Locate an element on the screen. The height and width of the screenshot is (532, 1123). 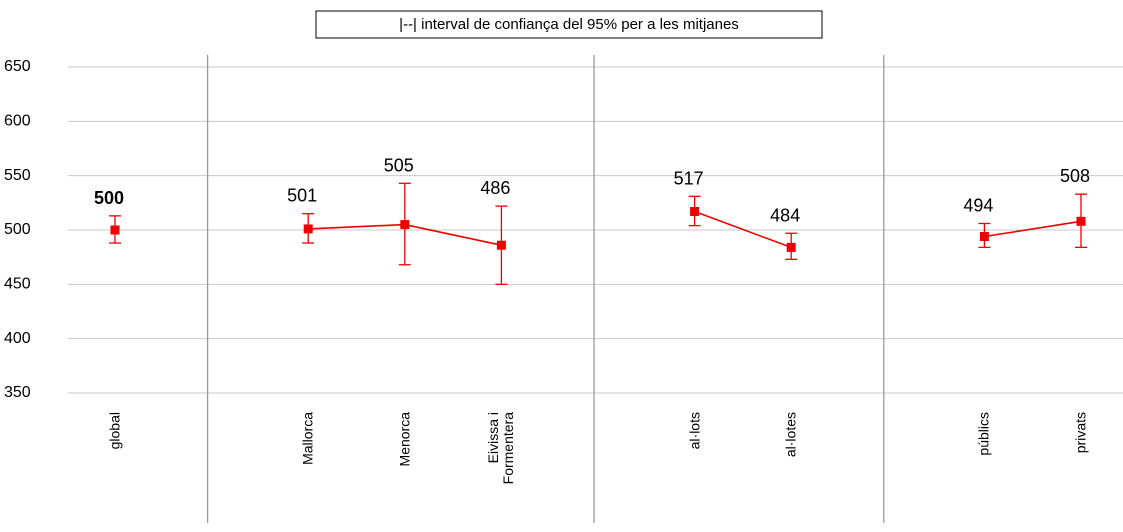
legend-box is located at coordinates (569, 24).